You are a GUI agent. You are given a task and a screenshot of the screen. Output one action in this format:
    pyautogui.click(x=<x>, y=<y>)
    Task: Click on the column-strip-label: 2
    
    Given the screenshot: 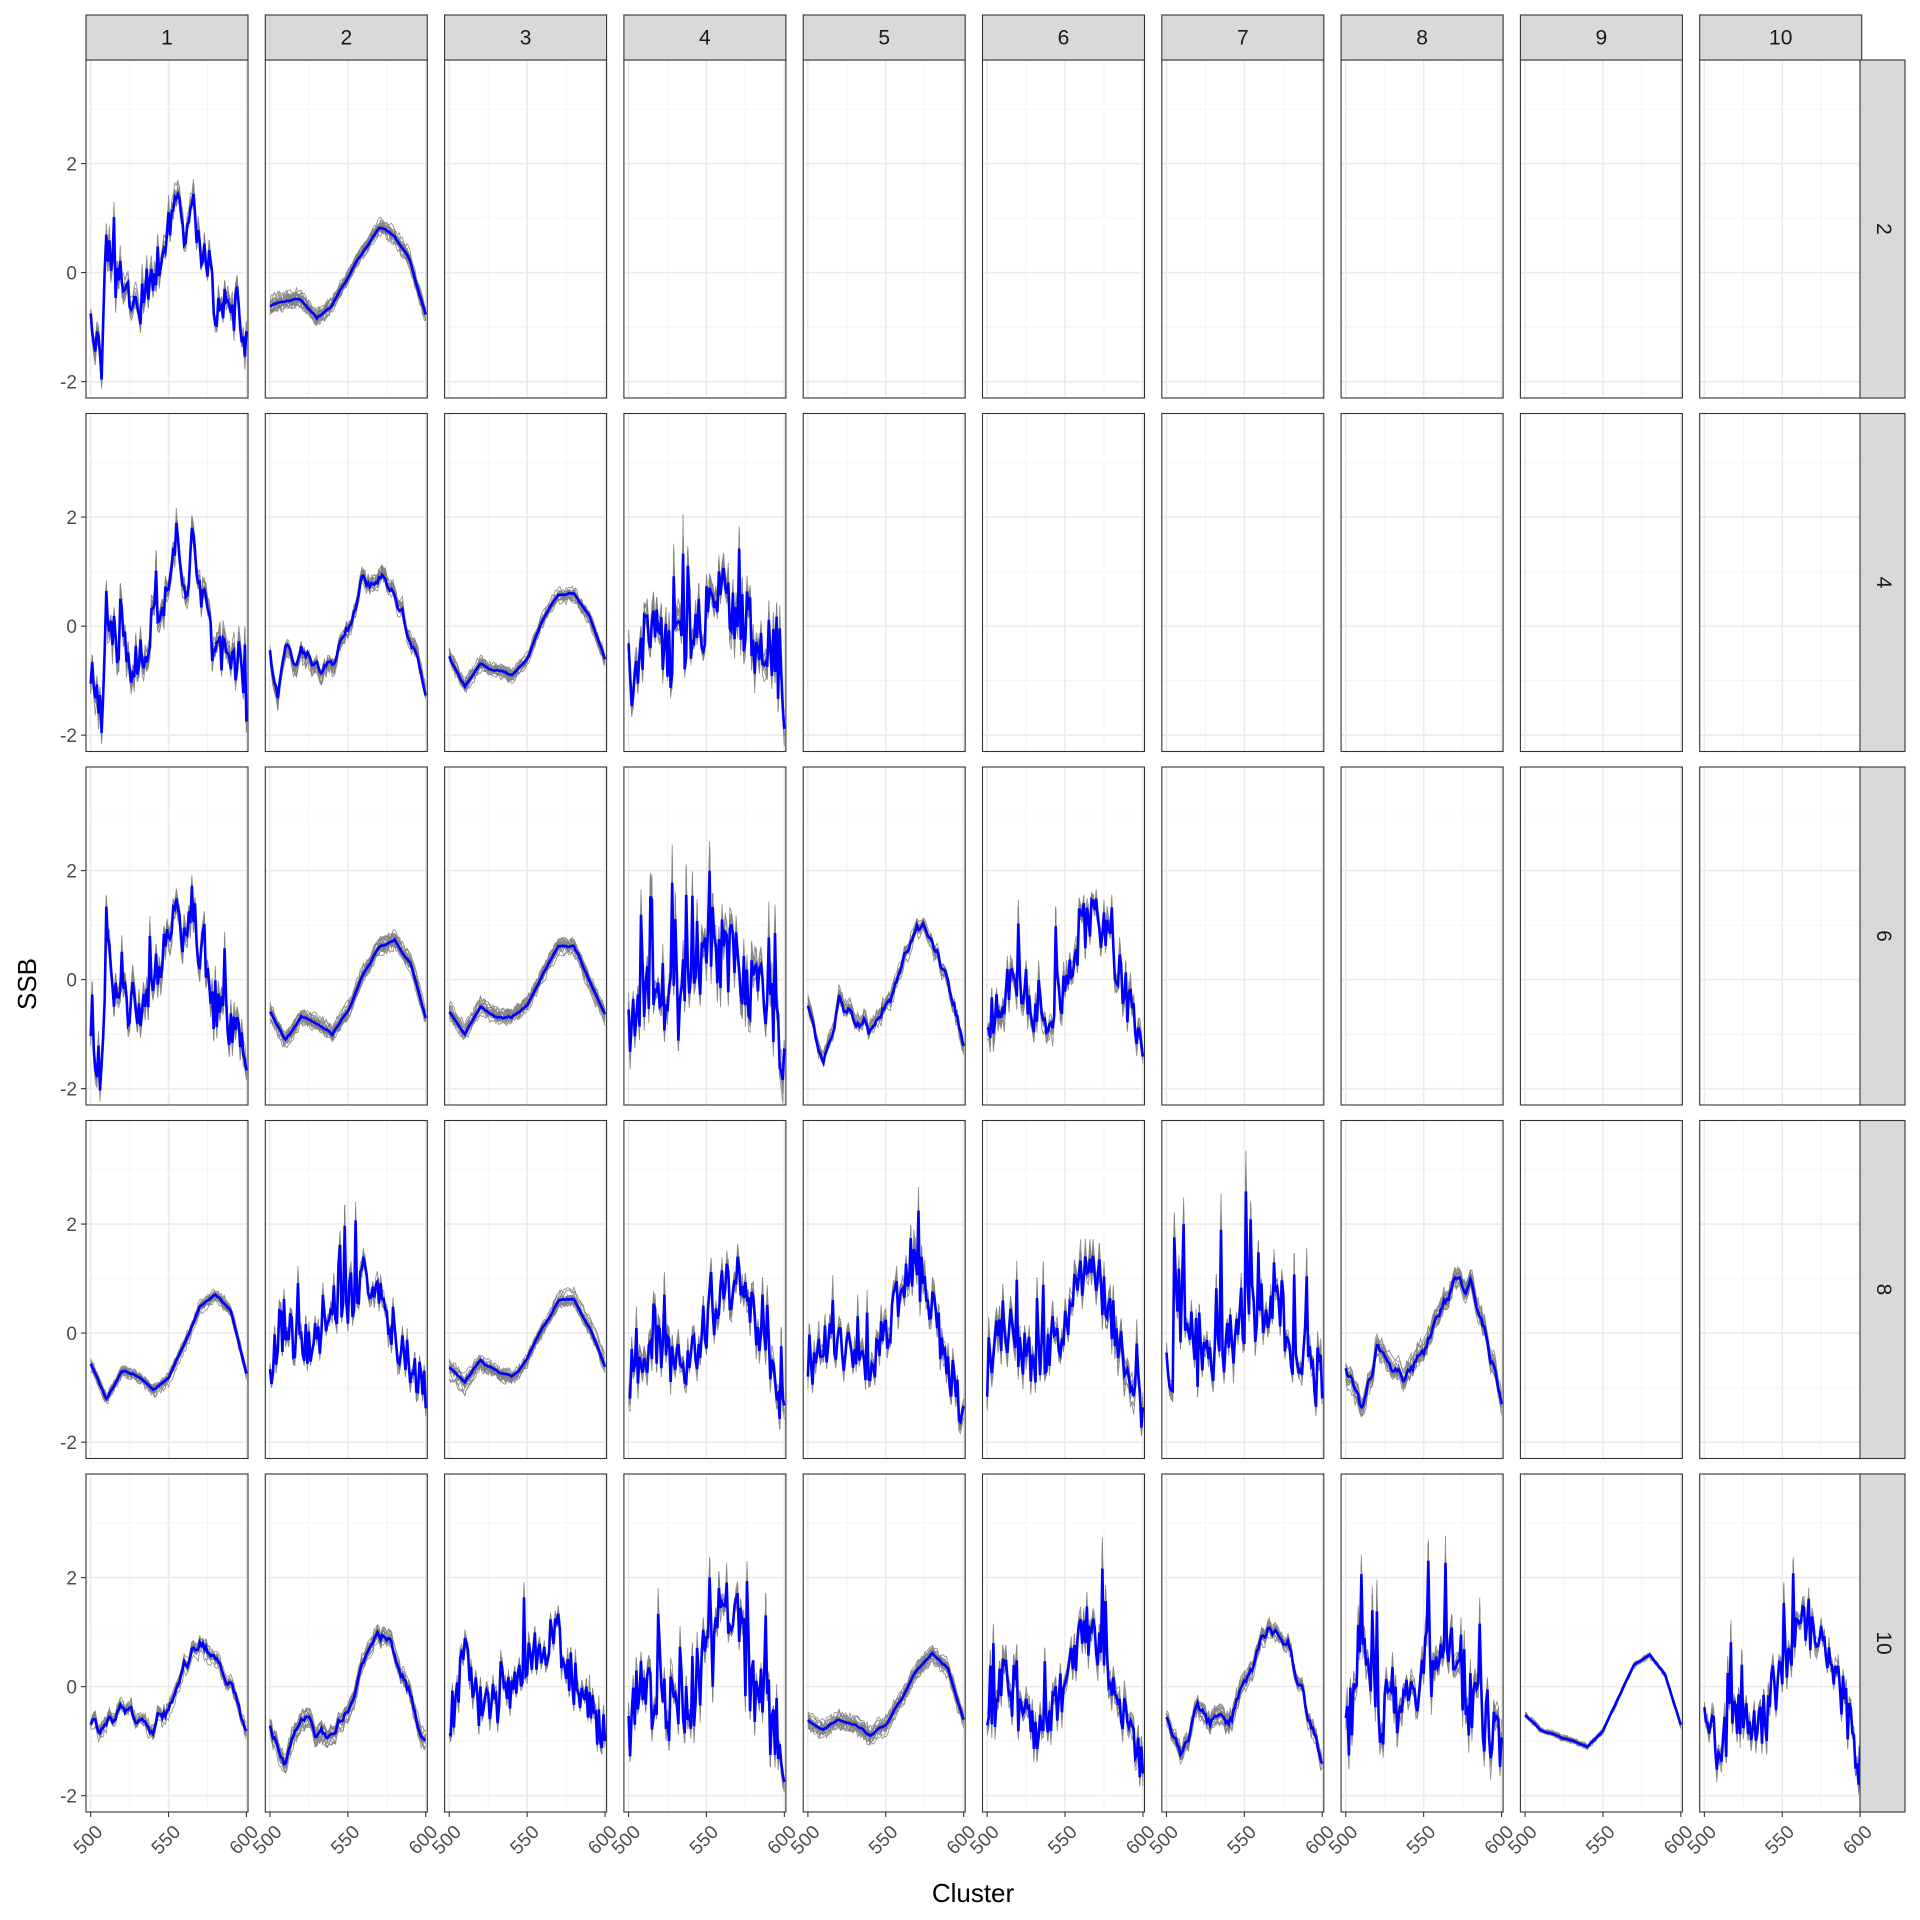 What is the action you would take?
    pyautogui.click(x=346, y=38)
    